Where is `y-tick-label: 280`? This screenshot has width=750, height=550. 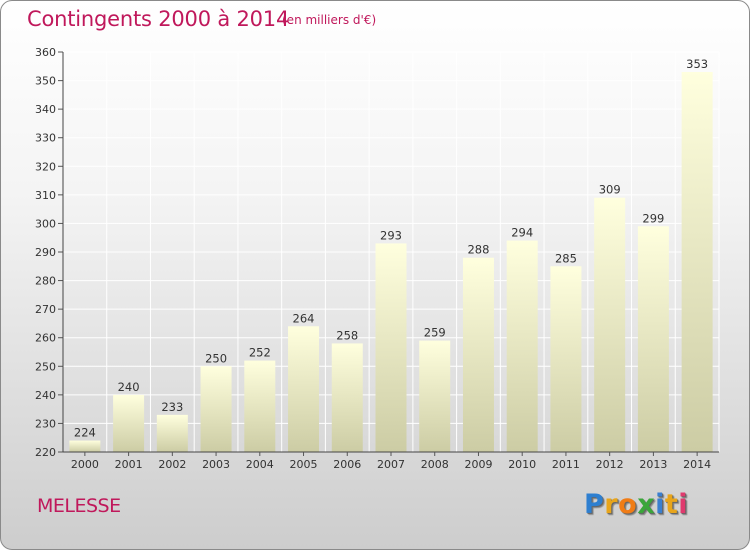
y-tick-label: 280 is located at coordinates (45, 281).